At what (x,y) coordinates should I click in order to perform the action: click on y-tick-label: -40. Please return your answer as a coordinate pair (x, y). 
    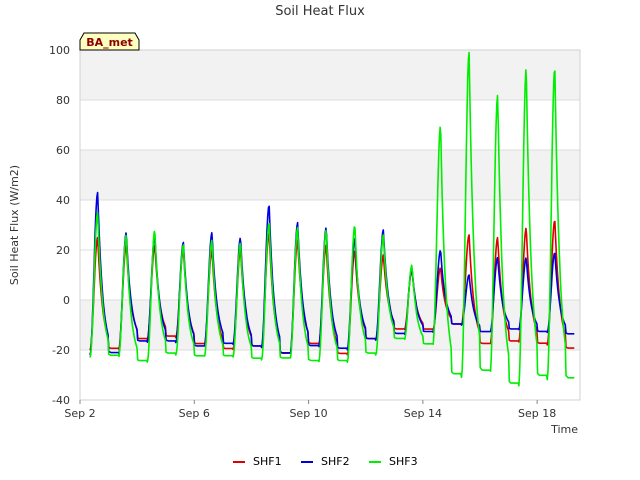
    Looking at the image, I should click on (61, 400).